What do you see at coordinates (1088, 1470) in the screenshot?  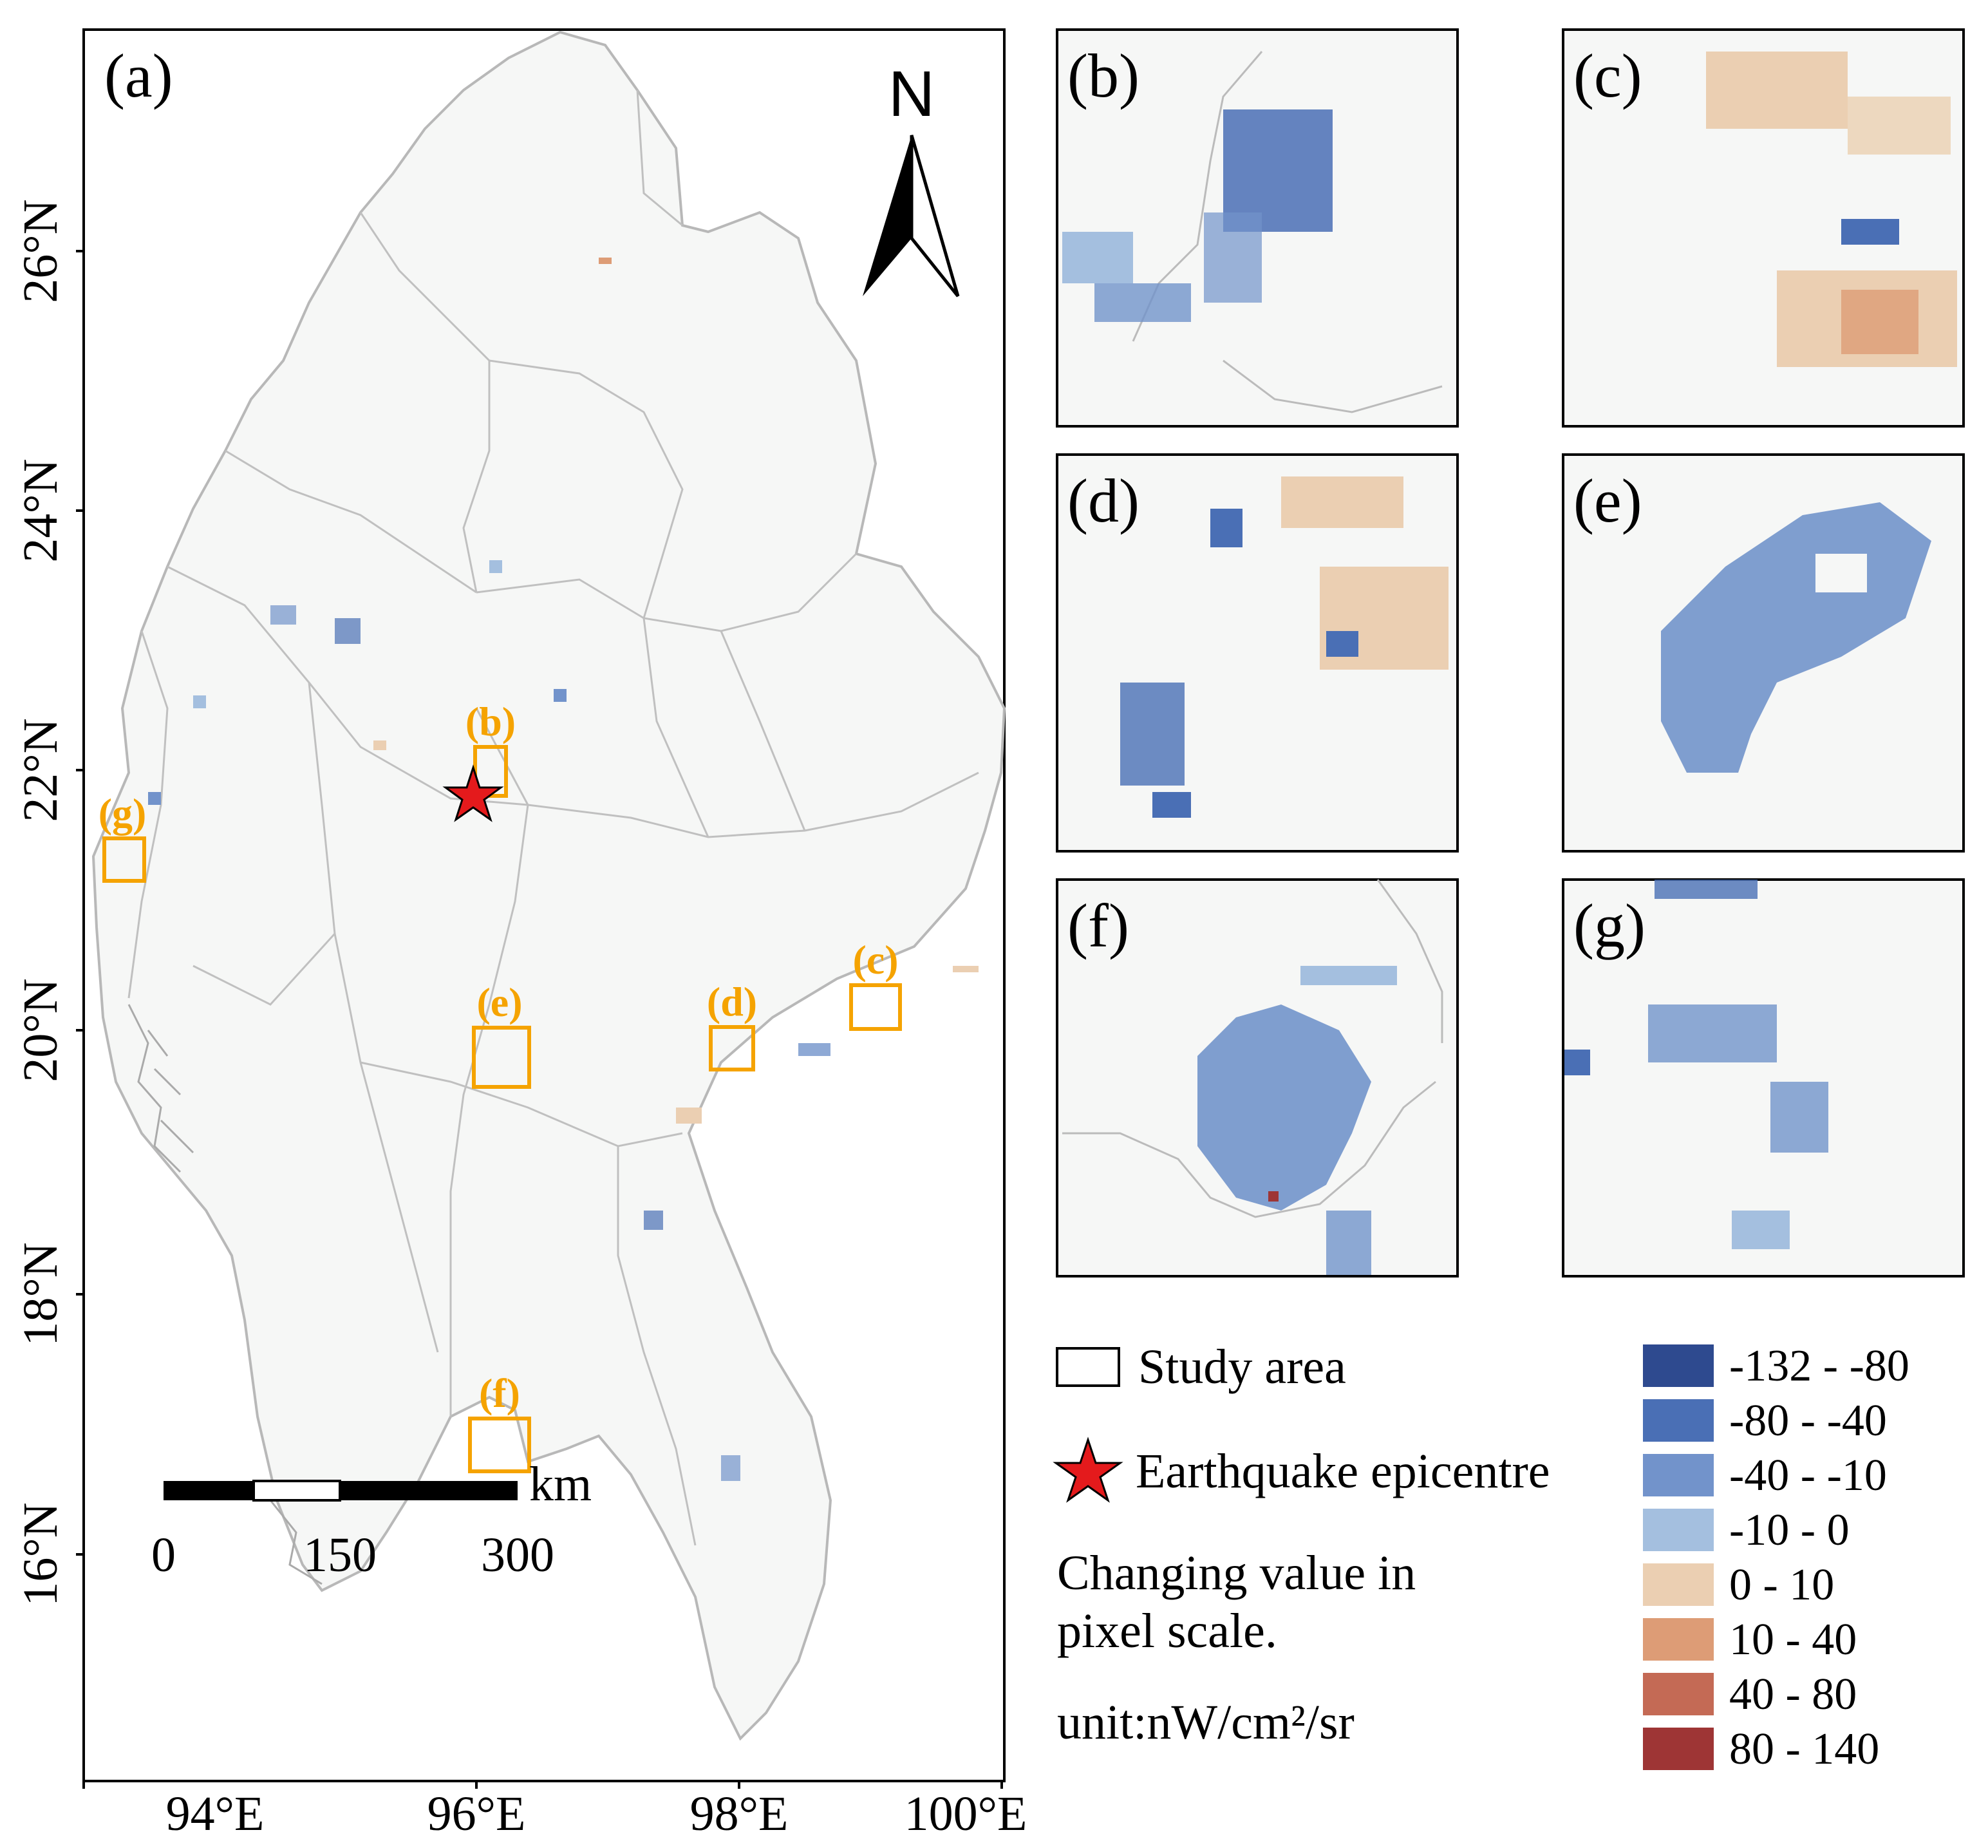 I see `legend-epicentre-star-icon` at bounding box center [1088, 1470].